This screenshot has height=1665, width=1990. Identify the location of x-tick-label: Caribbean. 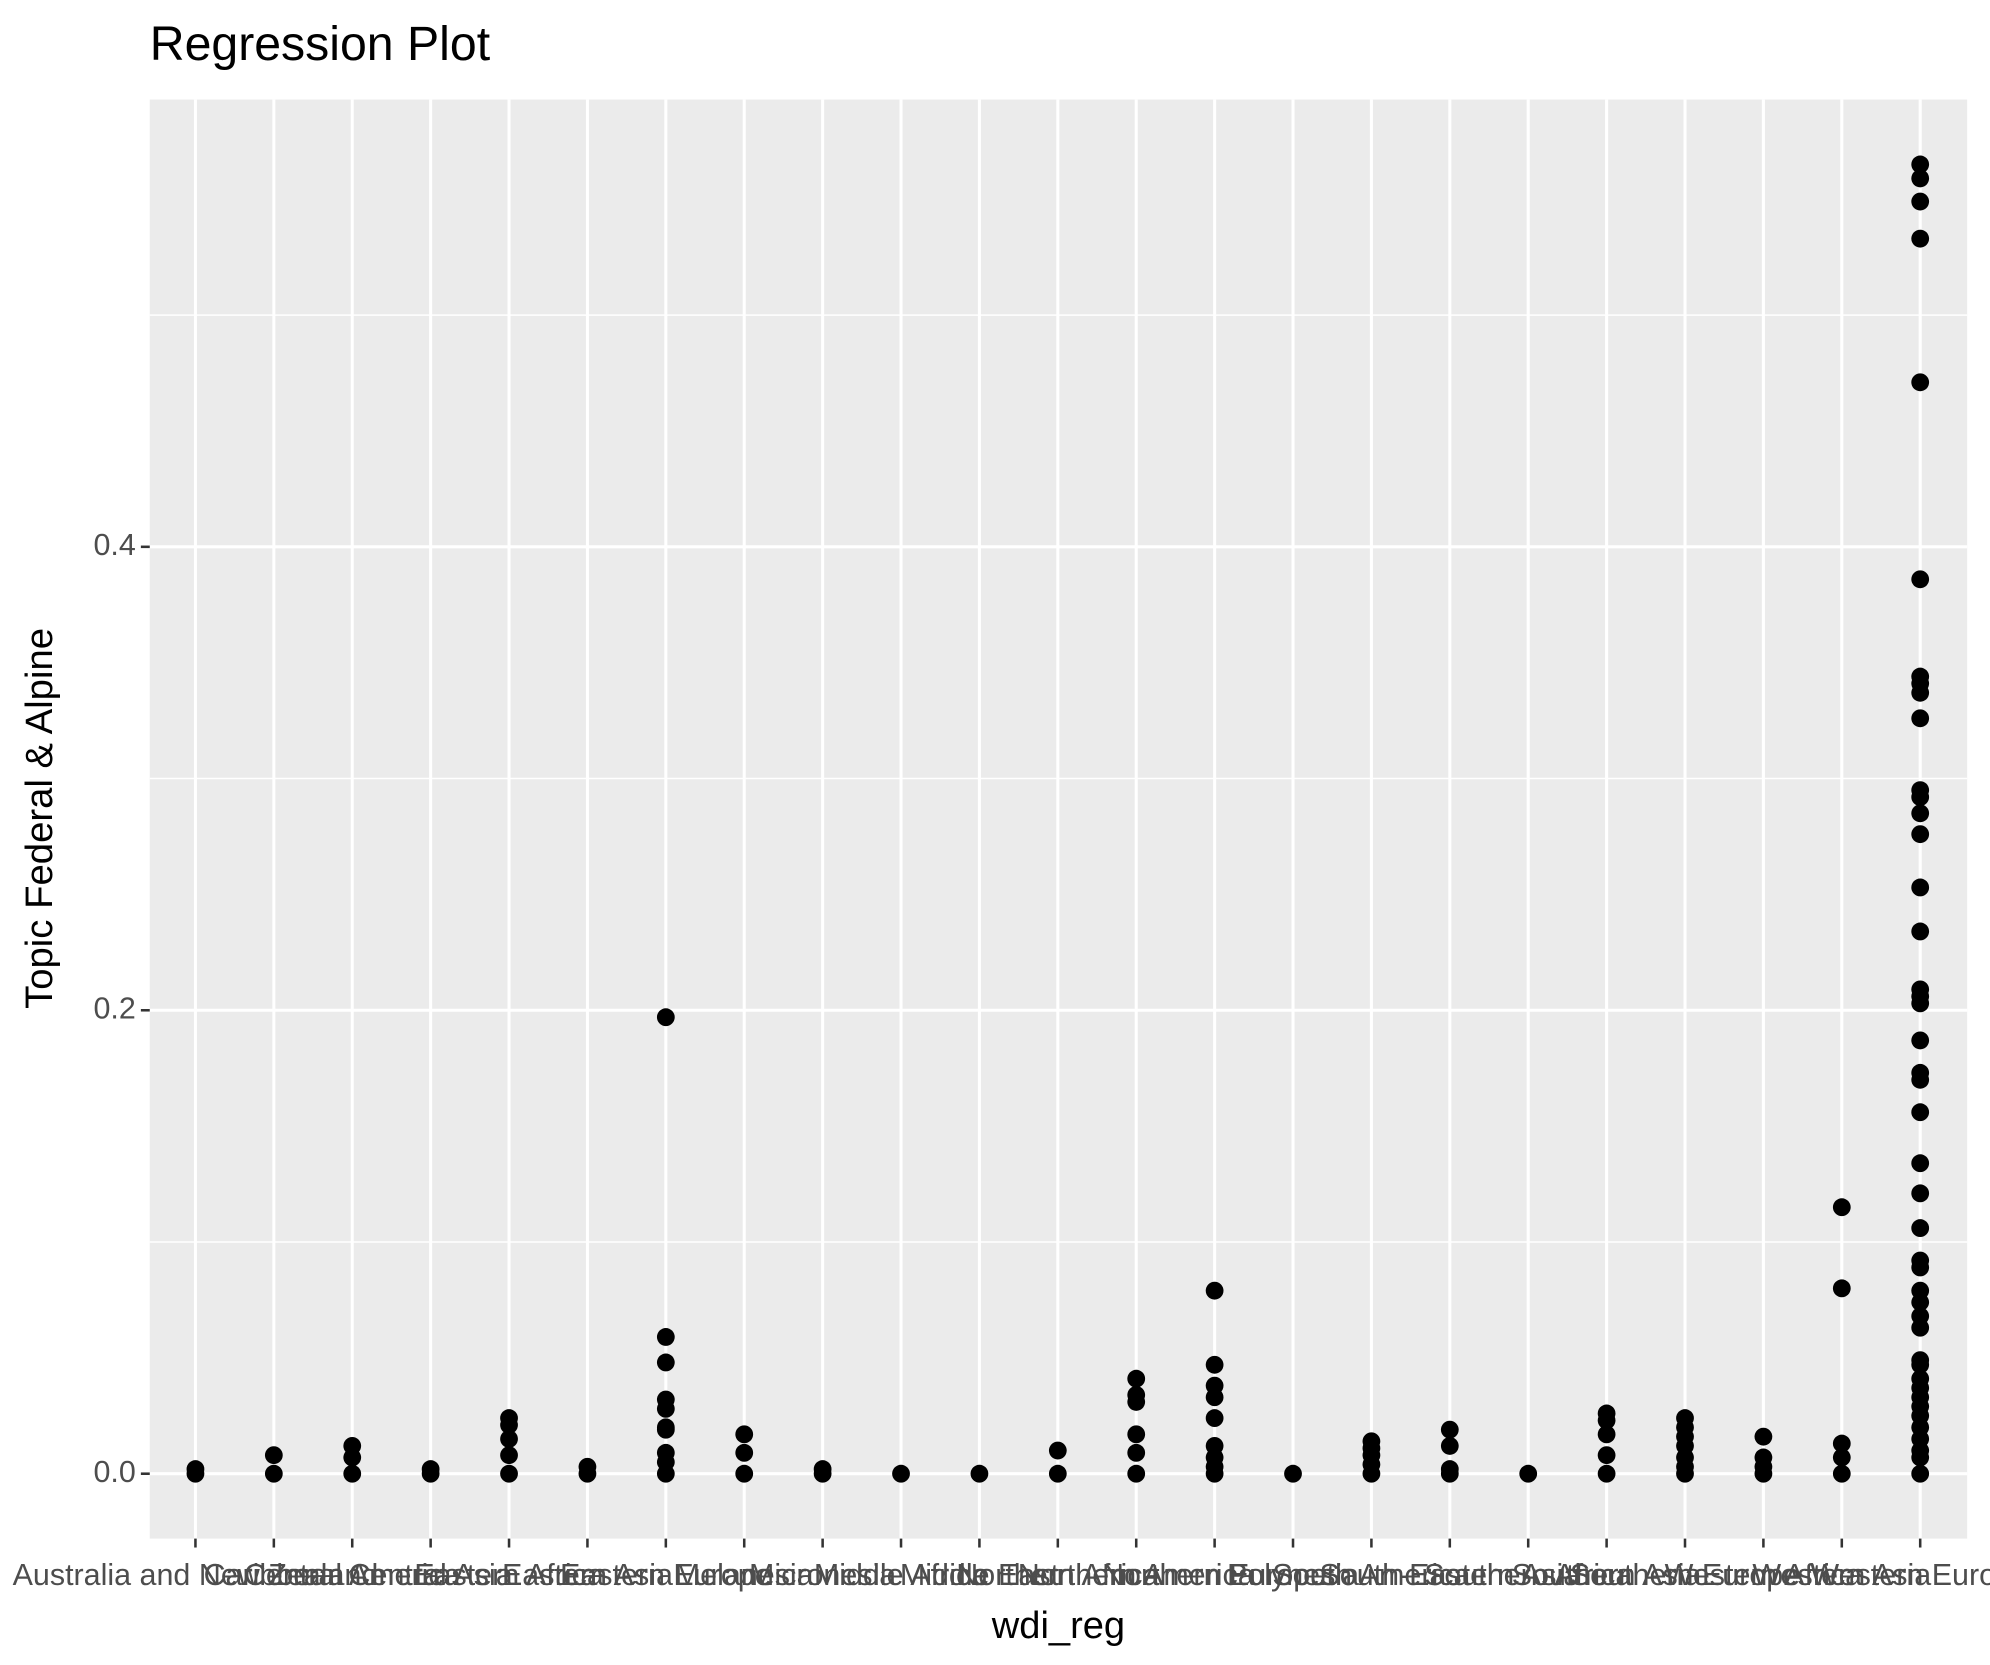
(274, 1575).